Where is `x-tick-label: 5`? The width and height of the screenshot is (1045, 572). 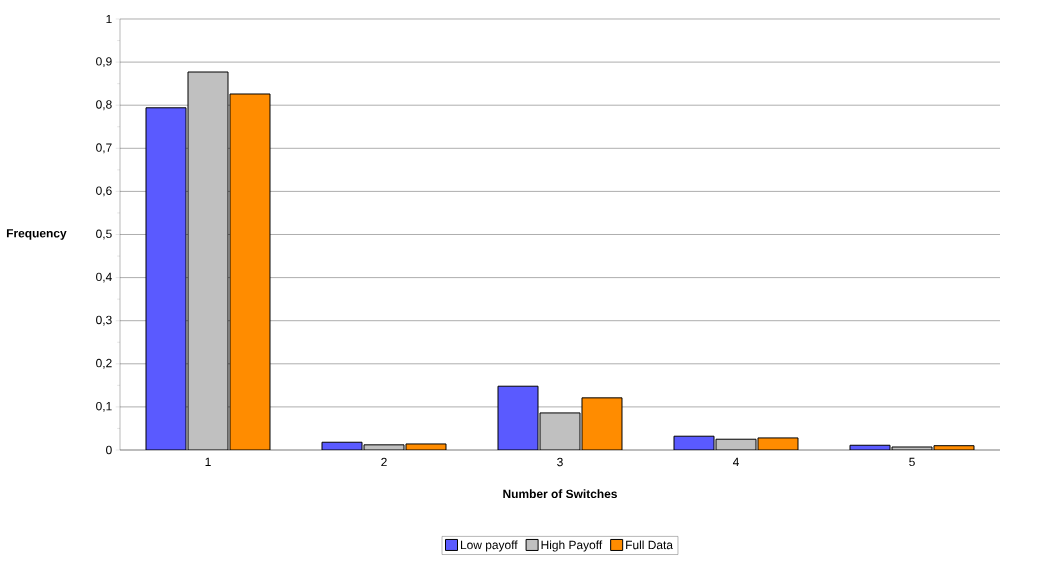 x-tick-label: 5 is located at coordinates (912, 462).